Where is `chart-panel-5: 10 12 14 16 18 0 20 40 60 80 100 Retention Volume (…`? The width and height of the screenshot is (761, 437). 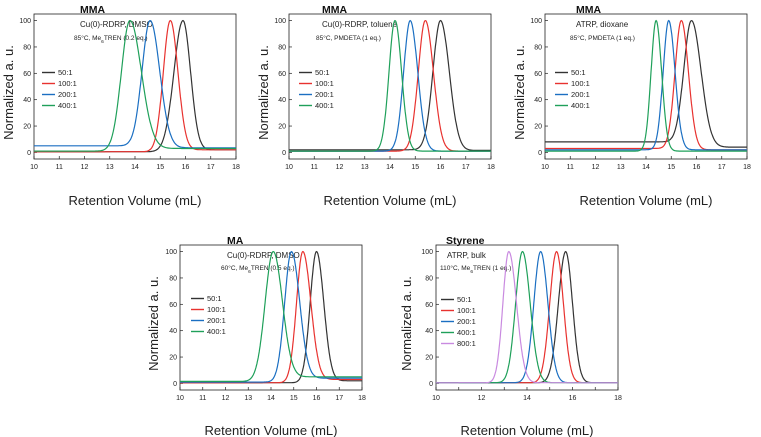 chart-panel-5: 10 12 14 16 18 0 20 40 60 80 100 Retention Volume (… is located at coordinates (510, 336).